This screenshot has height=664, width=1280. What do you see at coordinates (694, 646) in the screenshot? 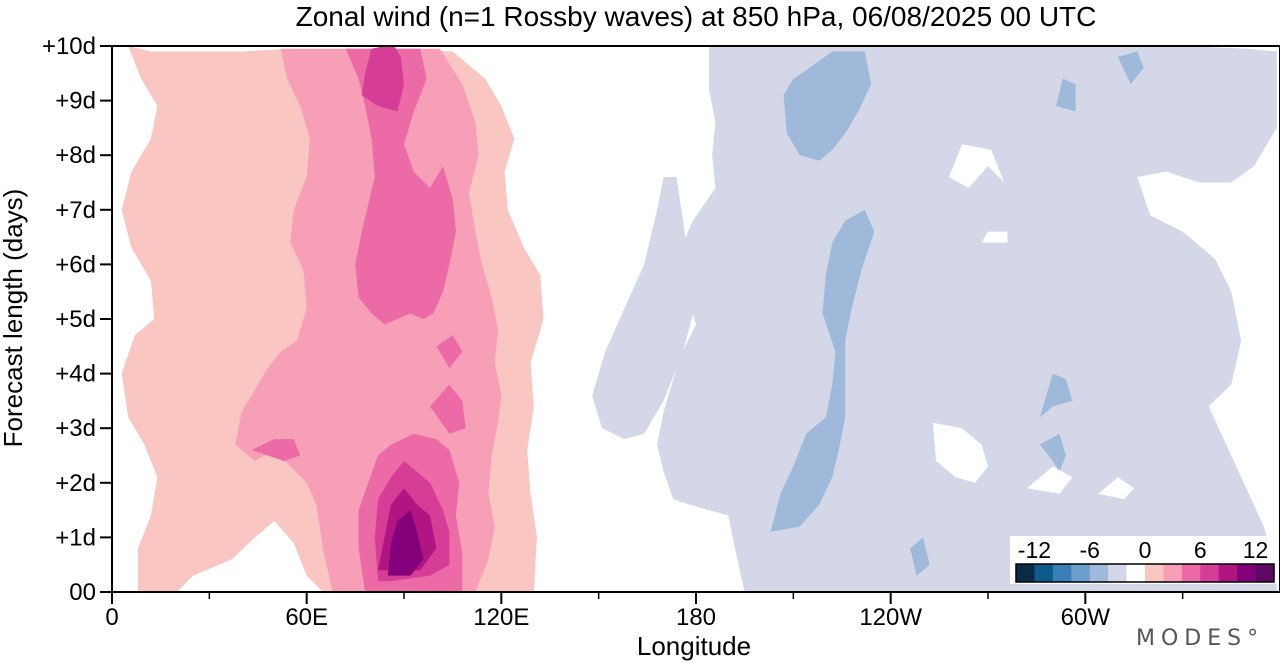
I see `x-axis-label: Longitude` at bounding box center [694, 646].